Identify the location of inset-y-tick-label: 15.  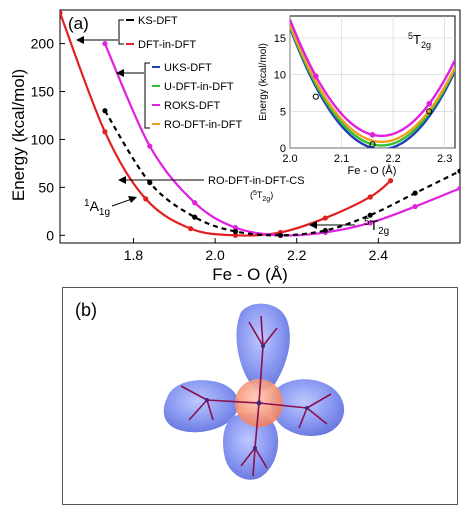
(280, 39).